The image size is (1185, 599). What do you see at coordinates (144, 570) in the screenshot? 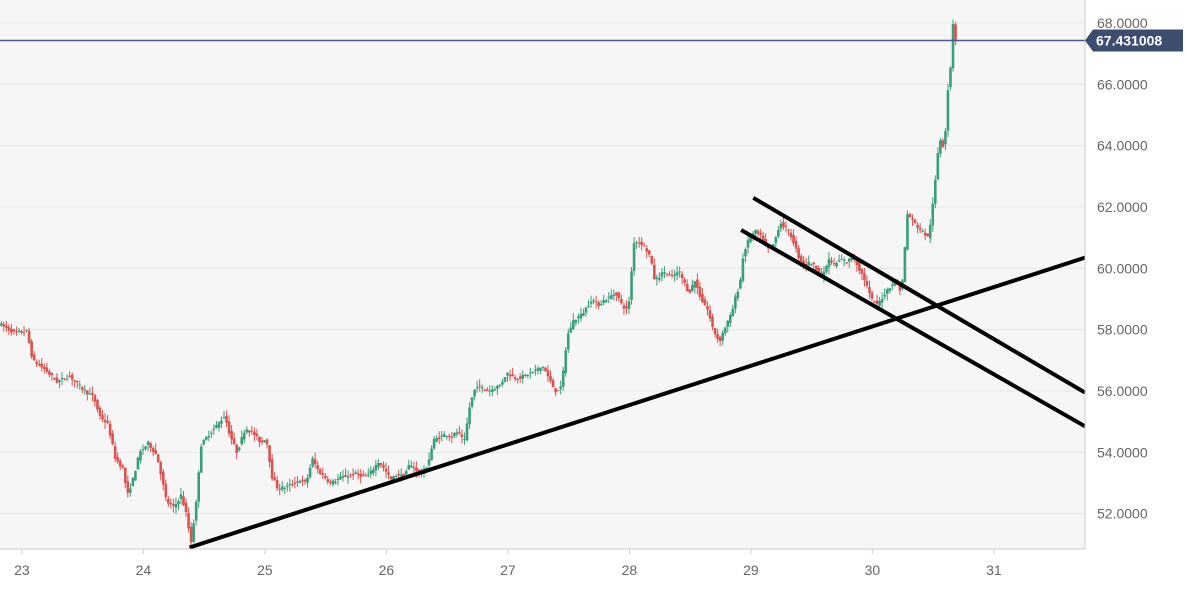
I see `x-tick-label: 24` at bounding box center [144, 570].